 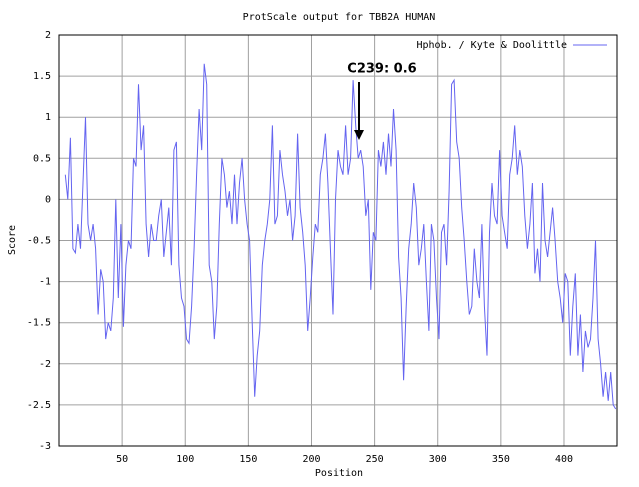 I want to click on y-tick-label: 1.5, so click(x=42, y=76).